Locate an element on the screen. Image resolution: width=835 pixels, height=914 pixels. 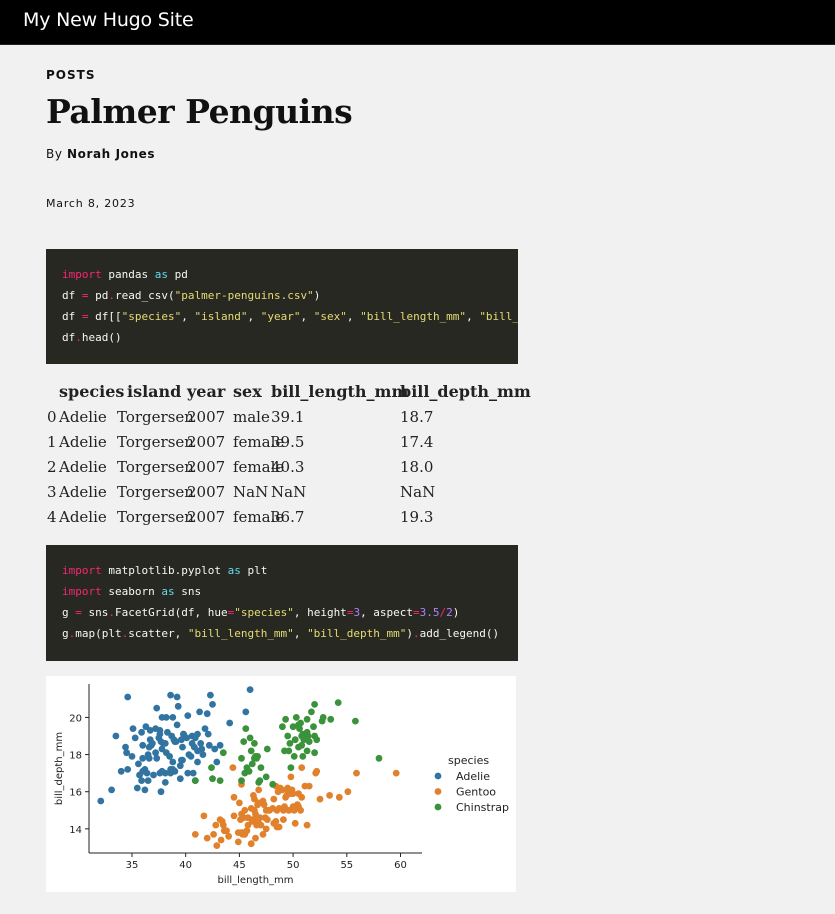
table-cell: 18.7 is located at coordinates (417, 417).